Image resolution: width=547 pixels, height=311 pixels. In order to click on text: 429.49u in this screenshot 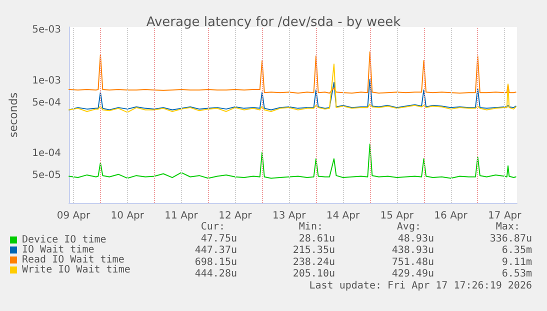, I will do `click(413, 274)`.